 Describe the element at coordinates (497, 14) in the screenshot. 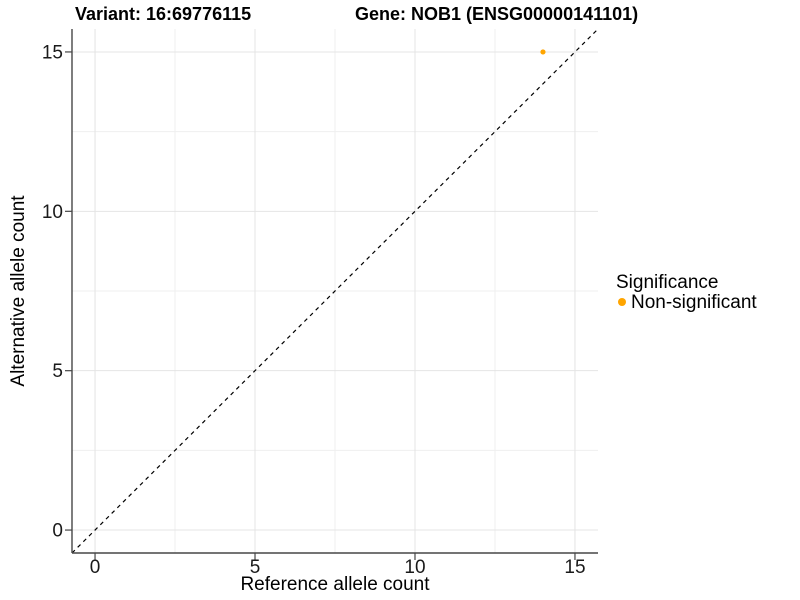

I see `plot-title-gene: Gene: NOB1 (ENSG00000141101)` at that location.